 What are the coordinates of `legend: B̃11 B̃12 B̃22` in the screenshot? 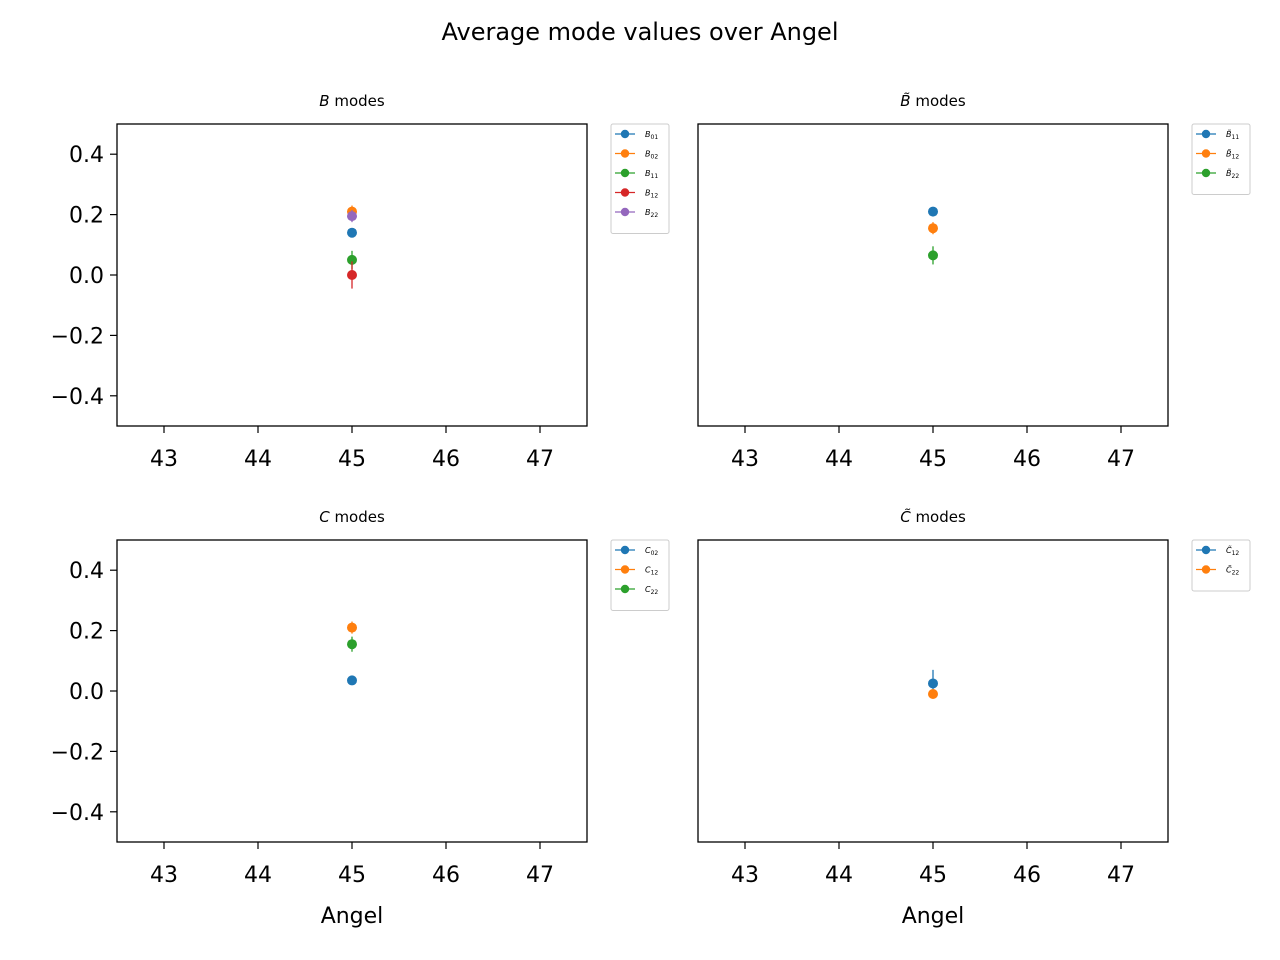 It's located at (1221, 159).